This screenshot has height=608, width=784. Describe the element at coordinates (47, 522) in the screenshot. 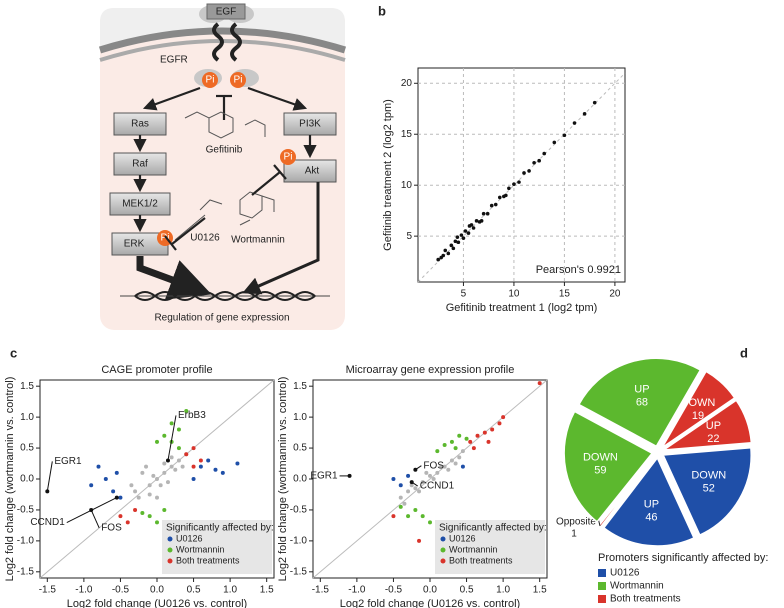

I see `annotation: CCND1` at that location.